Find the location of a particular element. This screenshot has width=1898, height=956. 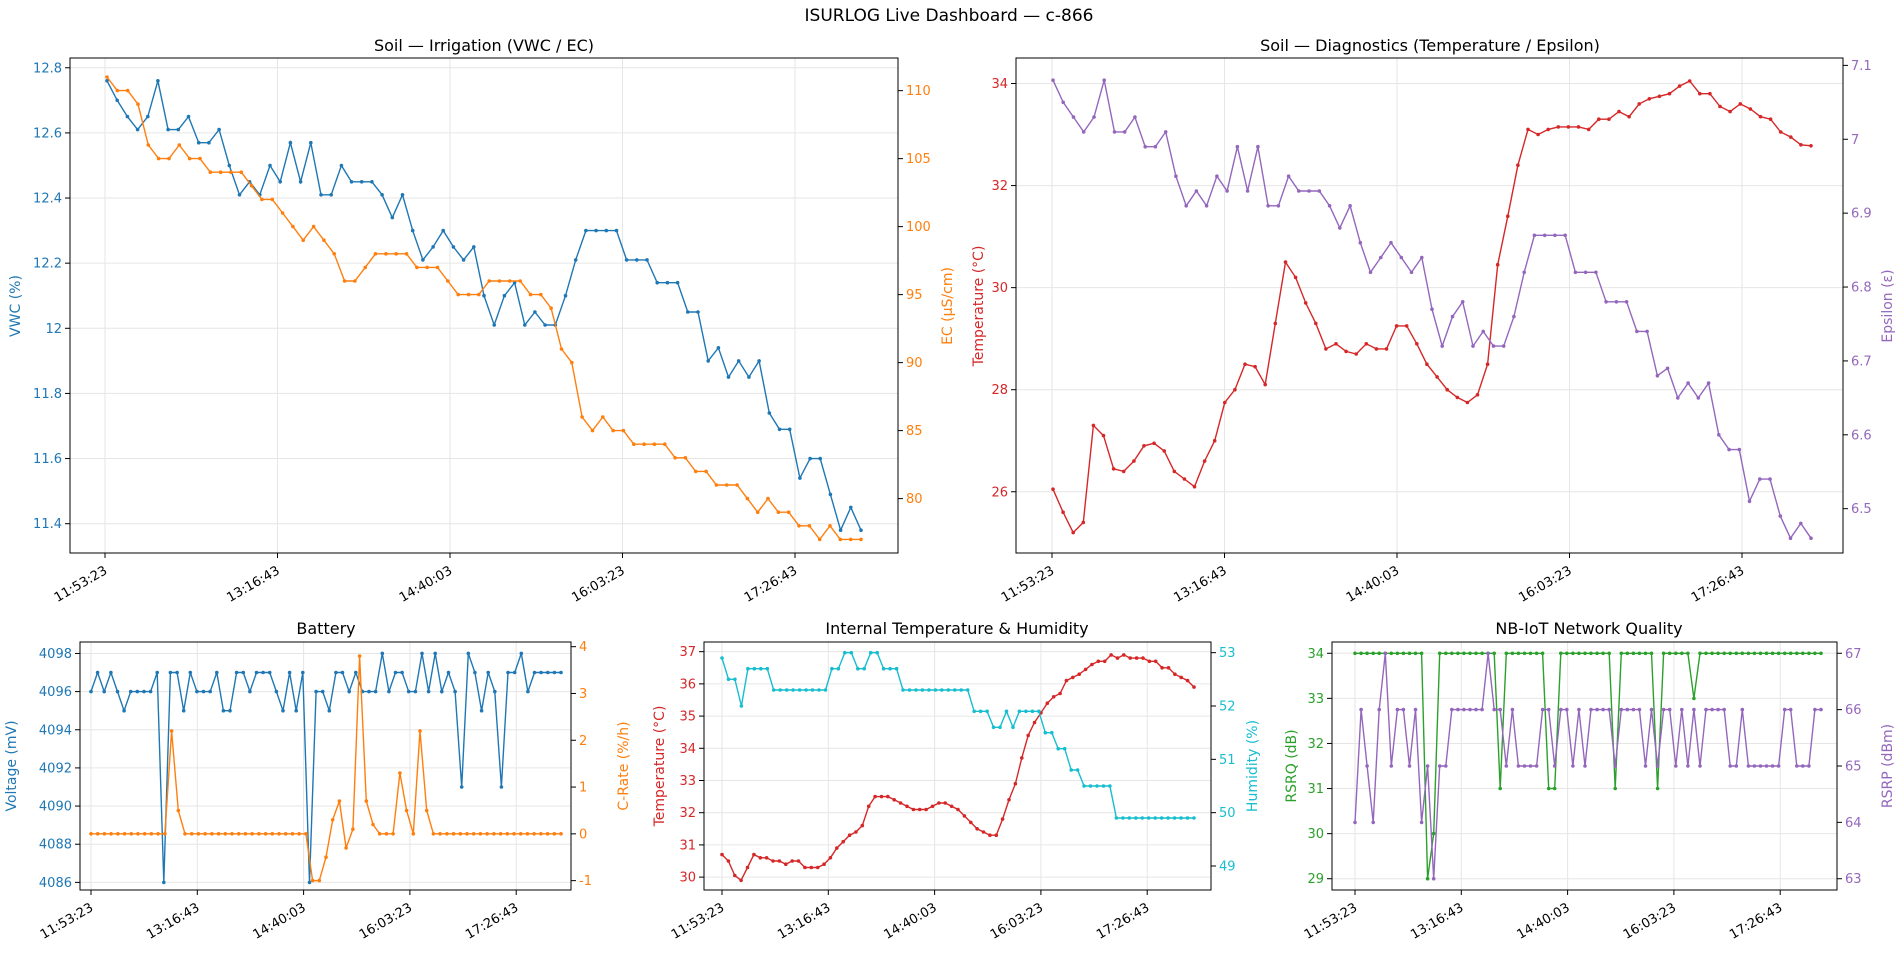

y-tick-label-left: 11.4 is located at coordinates (47, 524).